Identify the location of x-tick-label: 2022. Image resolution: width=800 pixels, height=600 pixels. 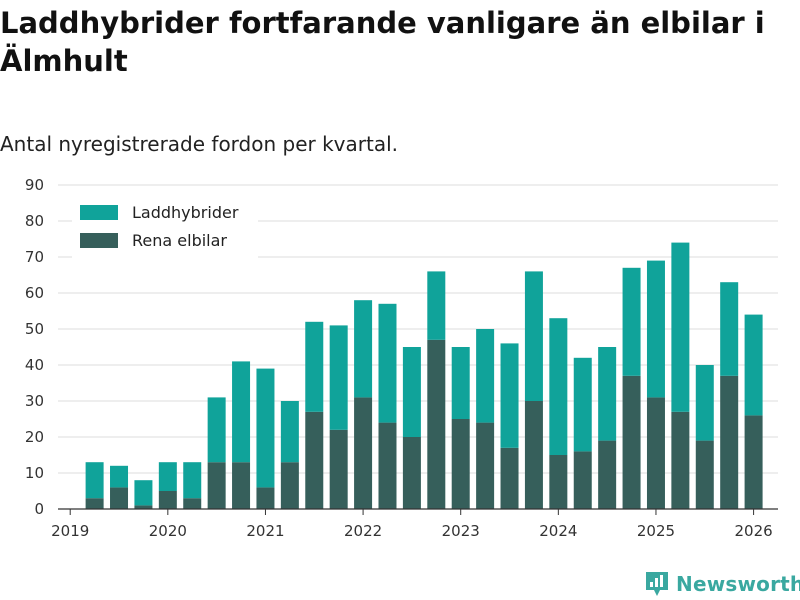
(363, 531).